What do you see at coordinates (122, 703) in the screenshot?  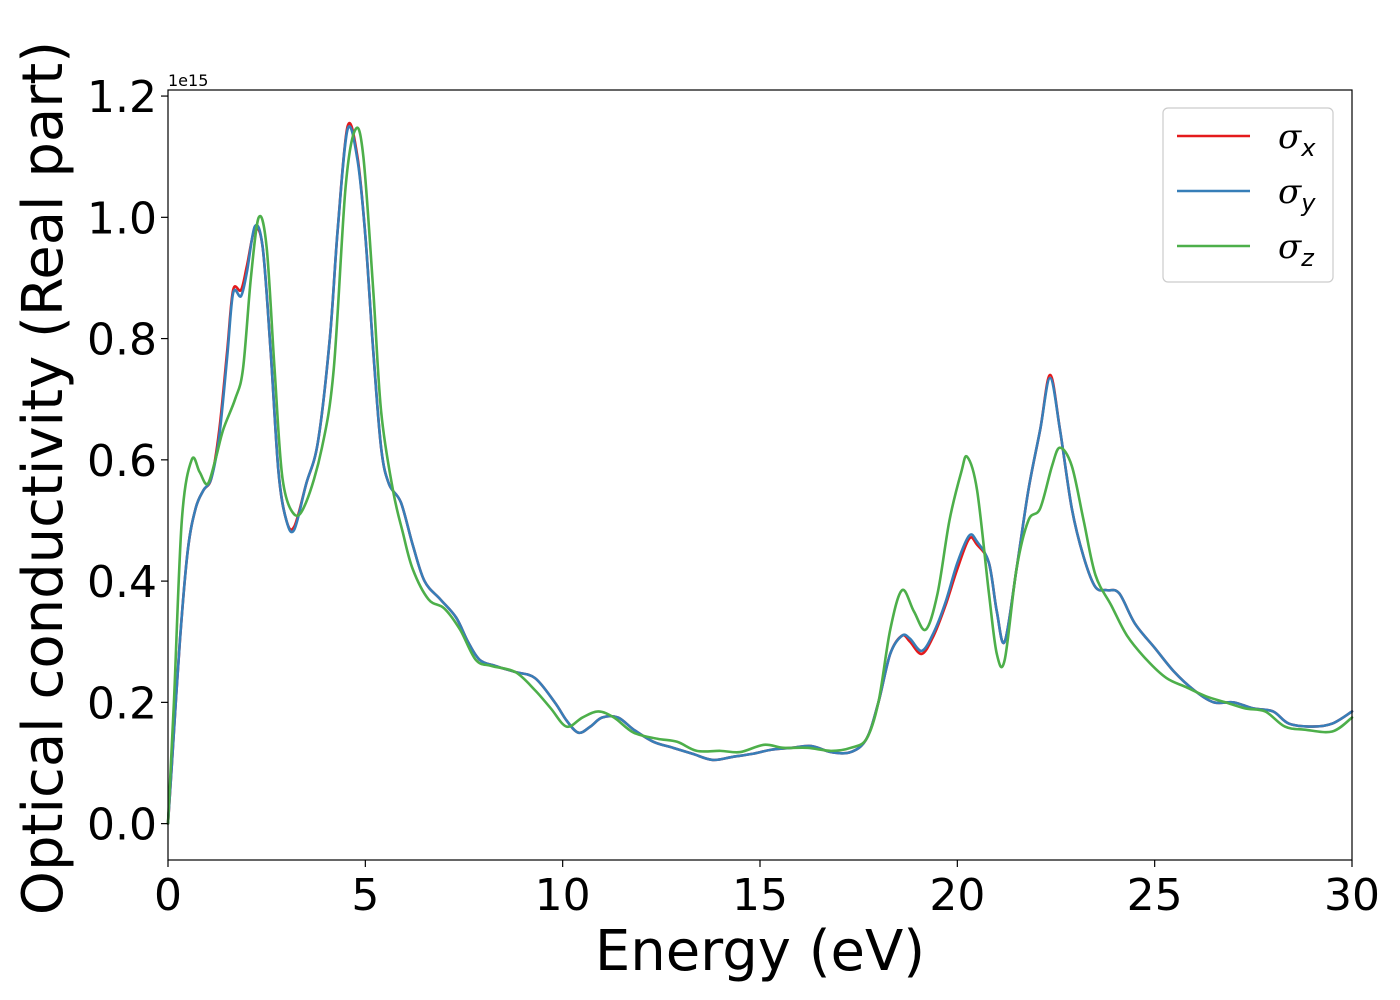 I see `y-tick-label: 0.2` at bounding box center [122, 703].